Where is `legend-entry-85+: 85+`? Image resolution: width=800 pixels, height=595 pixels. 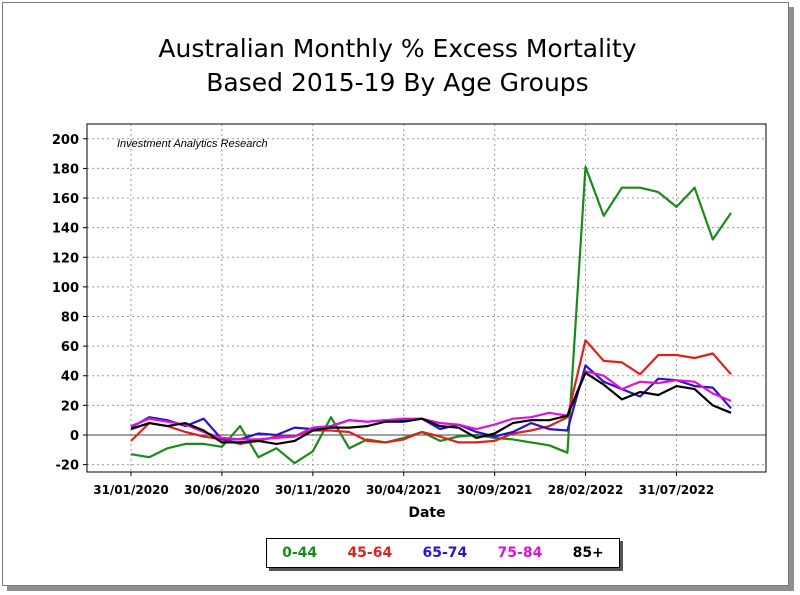
legend-entry-85+: 85+ is located at coordinates (588, 553).